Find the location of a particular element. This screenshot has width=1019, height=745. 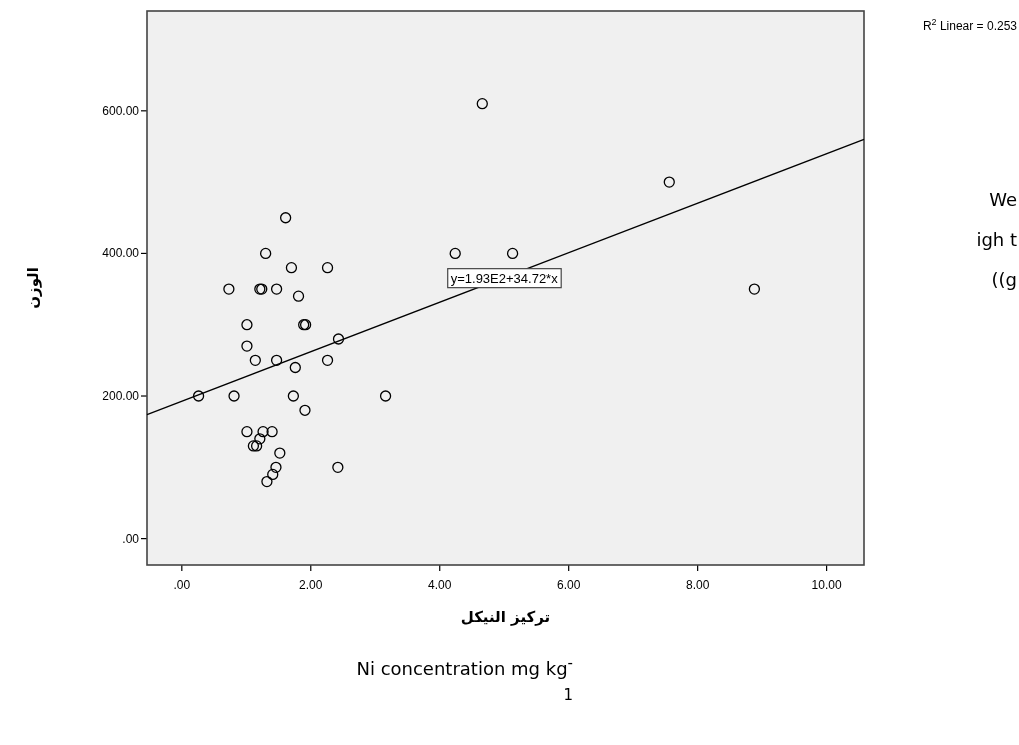

y-tick-label: 600.00 is located at coordinates (121, 110).